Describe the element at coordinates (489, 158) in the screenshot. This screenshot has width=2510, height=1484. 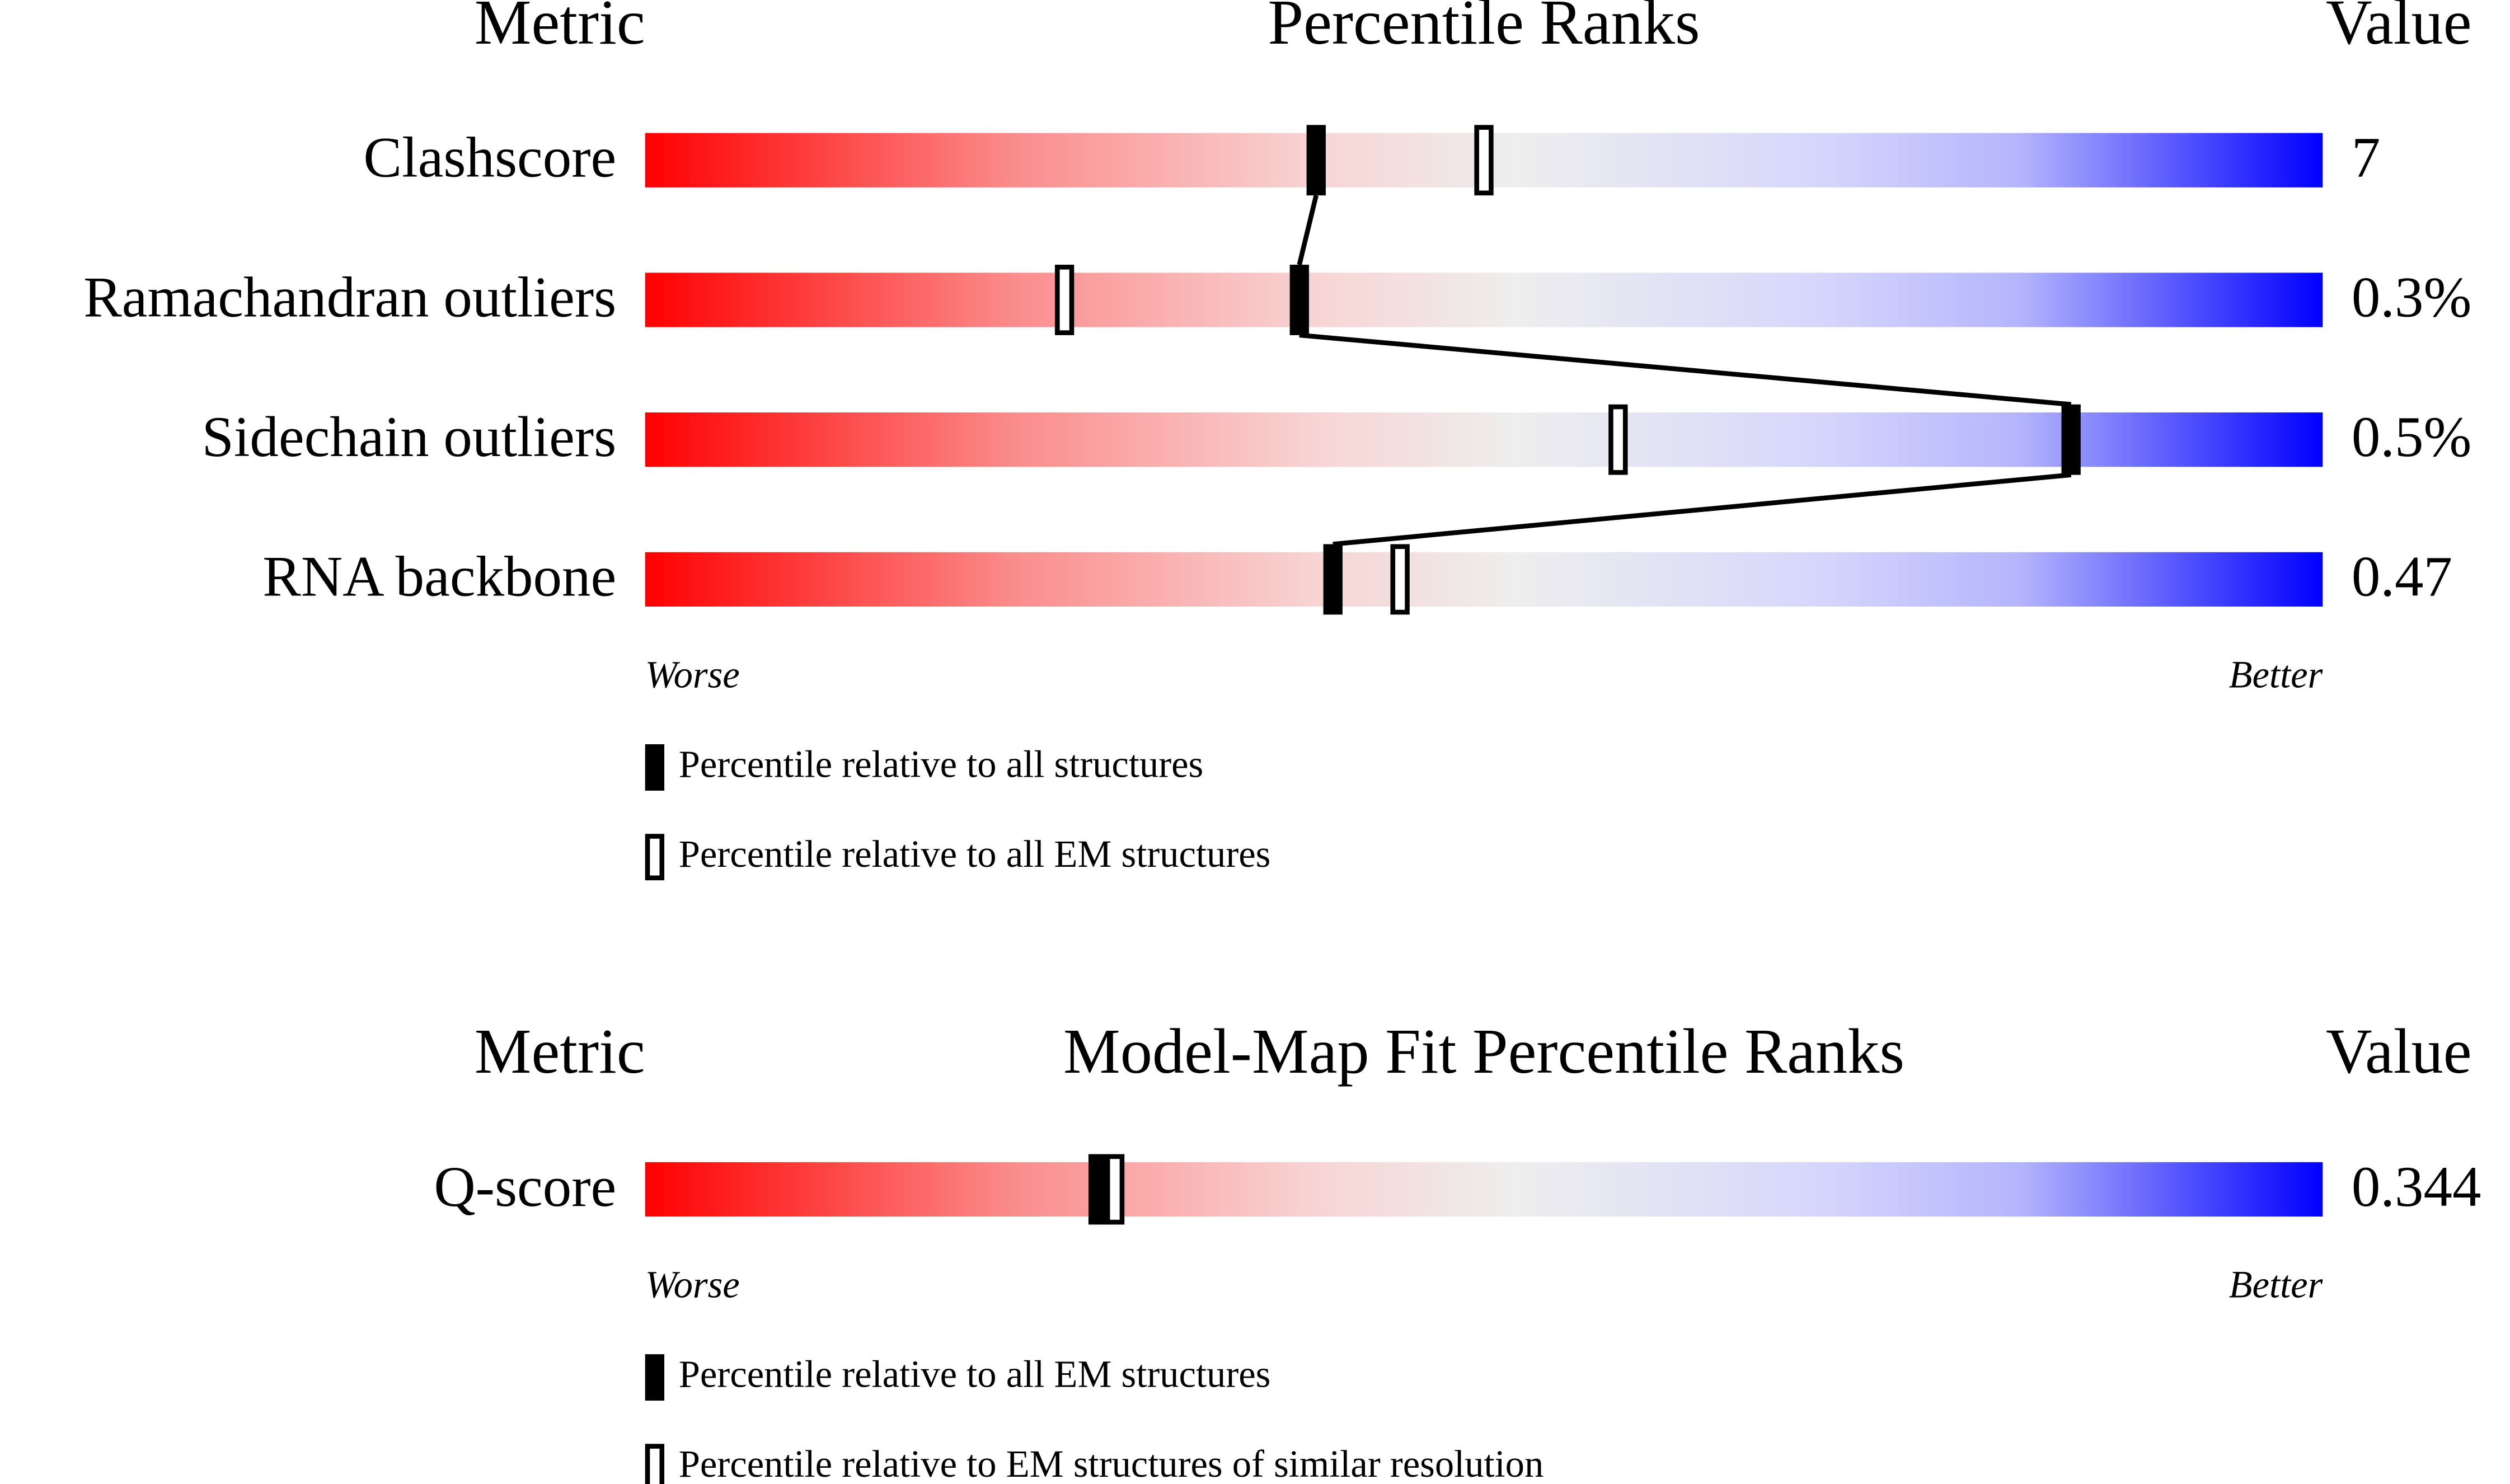
I see `metric-label: Clashscore` at that location.